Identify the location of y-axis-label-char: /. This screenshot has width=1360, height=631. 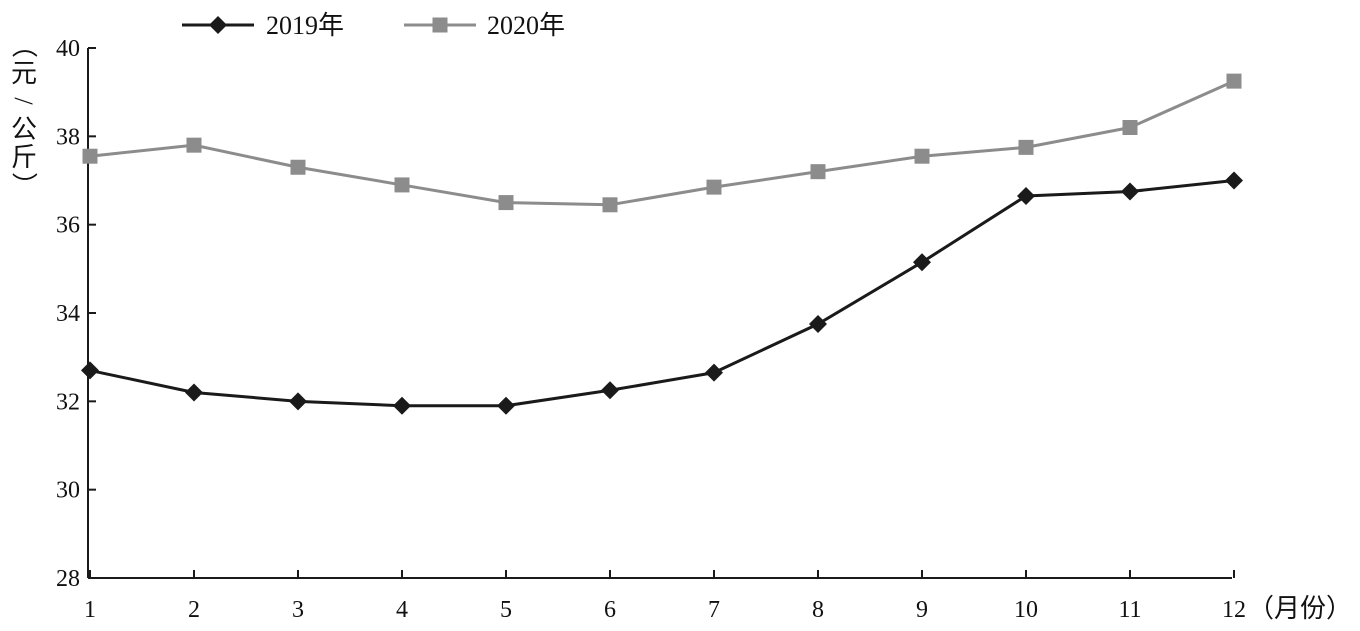
(23, 101).